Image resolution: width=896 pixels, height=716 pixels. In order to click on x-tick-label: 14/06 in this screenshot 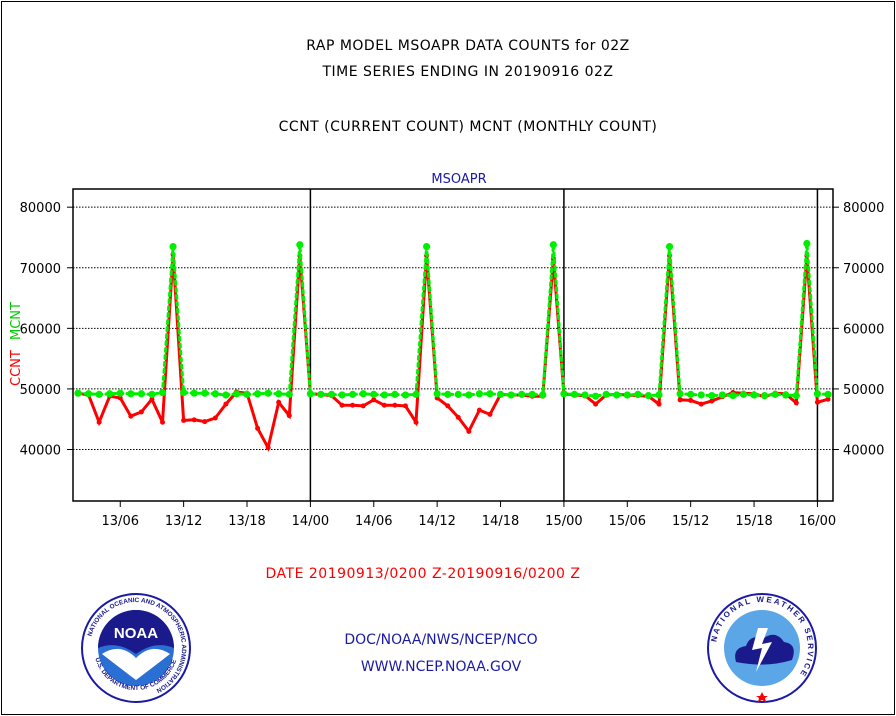, I will do `click(373, 521)`.